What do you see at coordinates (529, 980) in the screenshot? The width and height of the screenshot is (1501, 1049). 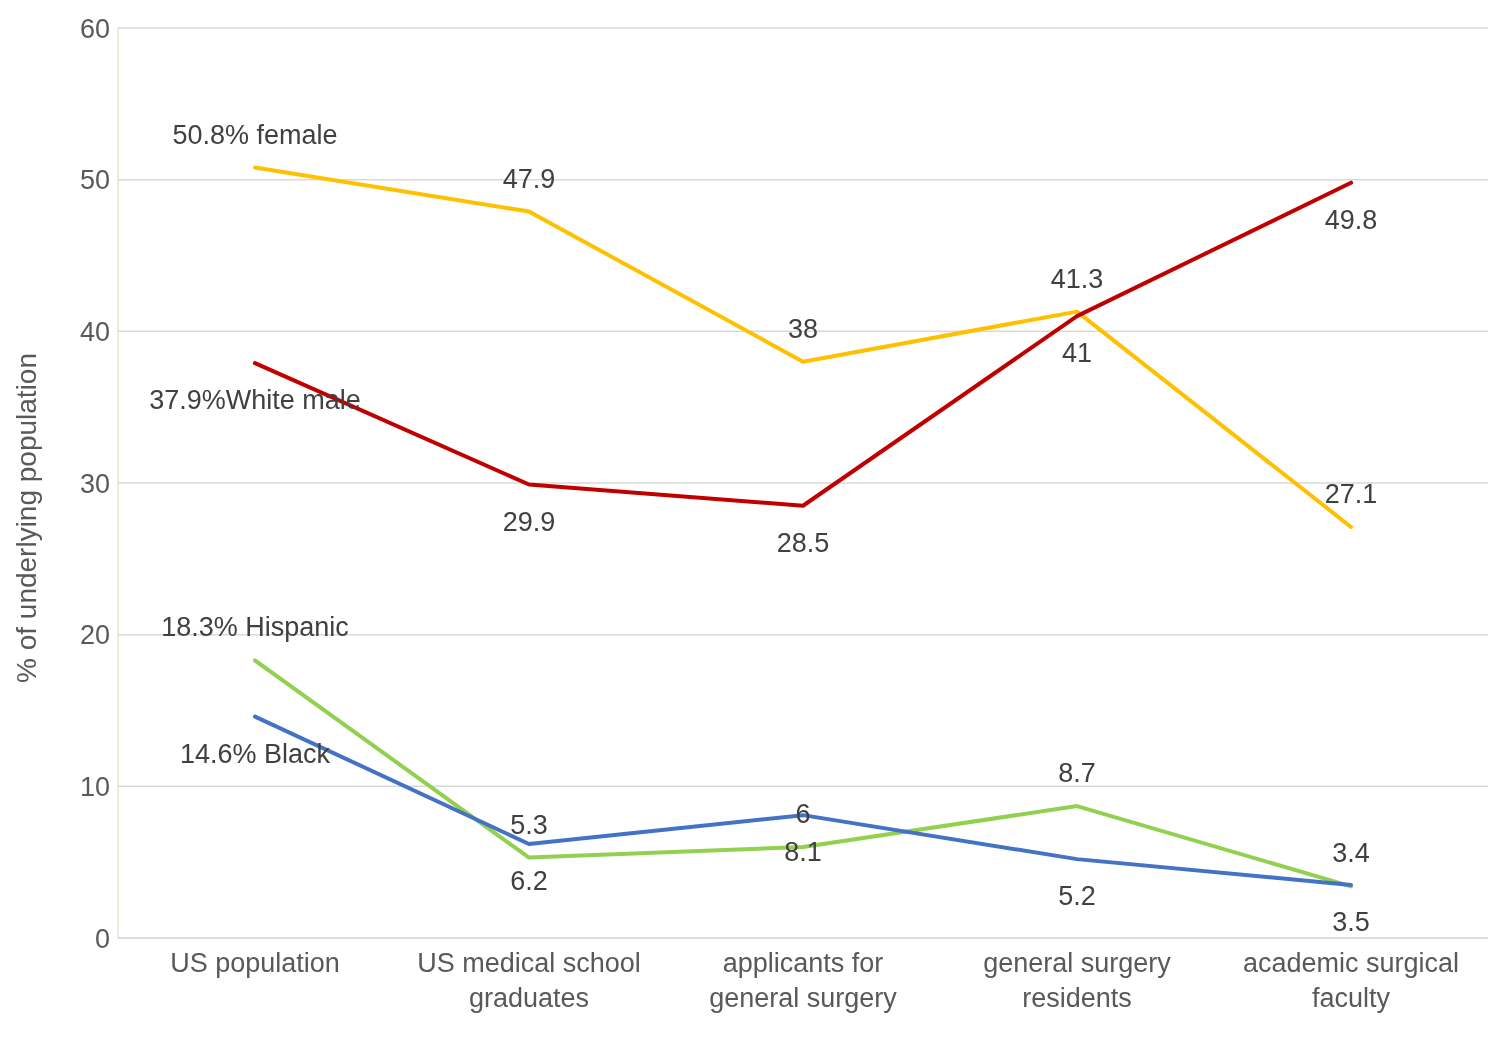 I see `x-tick-label: US medical school graduates` at bounding box center [529, 980].